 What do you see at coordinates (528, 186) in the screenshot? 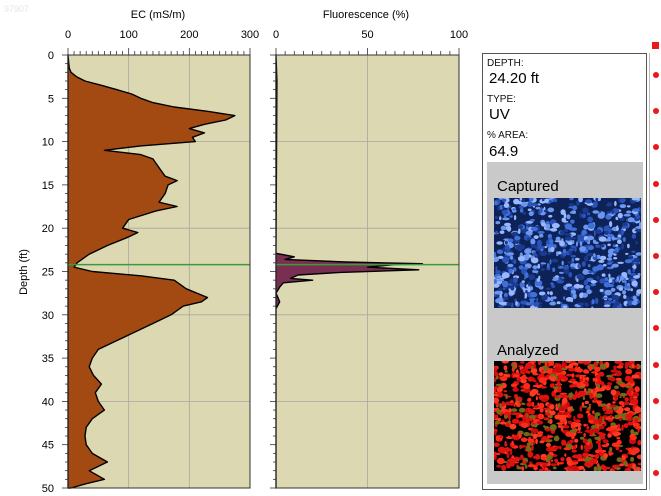
I see `captured-title: Captured` at bounding box center [528, 186].